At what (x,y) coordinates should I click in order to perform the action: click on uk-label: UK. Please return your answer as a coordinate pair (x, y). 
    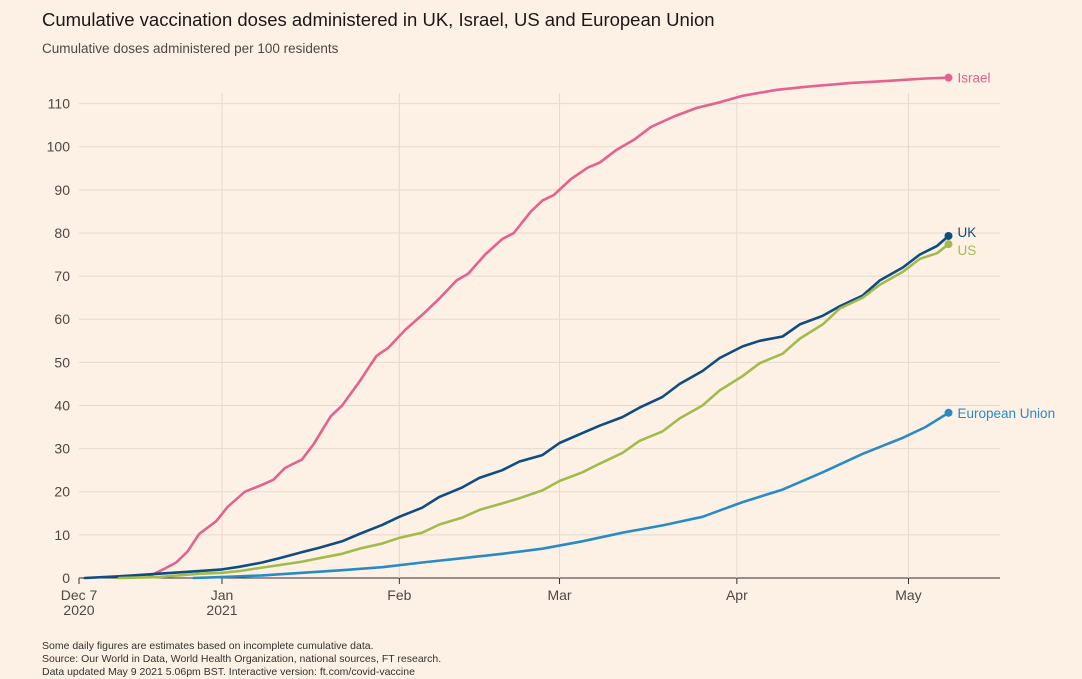
    Looking at the image, I should click on (967, 232).